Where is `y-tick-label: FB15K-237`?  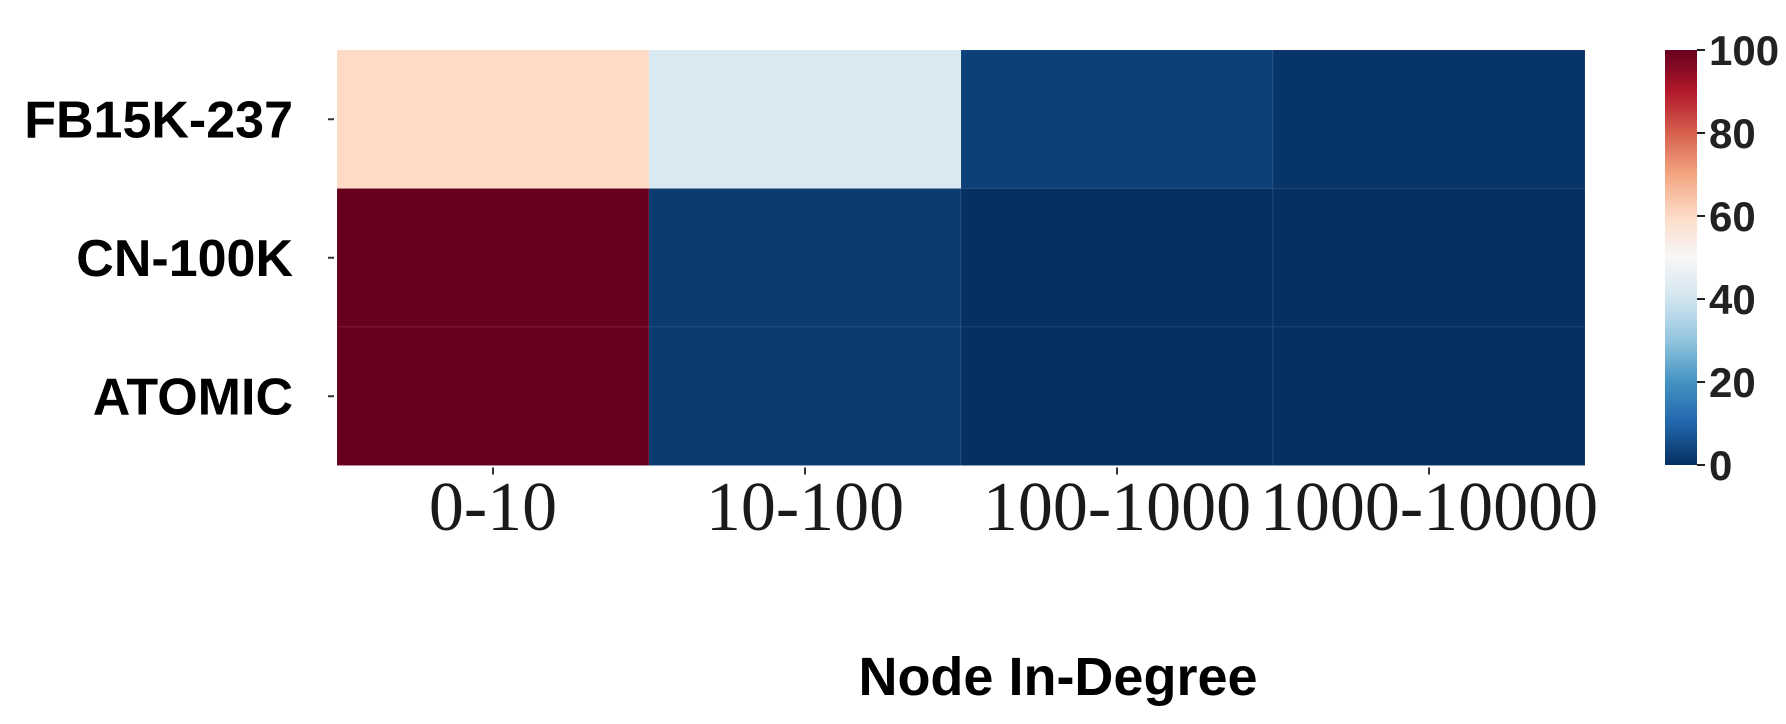 y-tick-label: FB15K-237 is located at coordinates (158, 120).